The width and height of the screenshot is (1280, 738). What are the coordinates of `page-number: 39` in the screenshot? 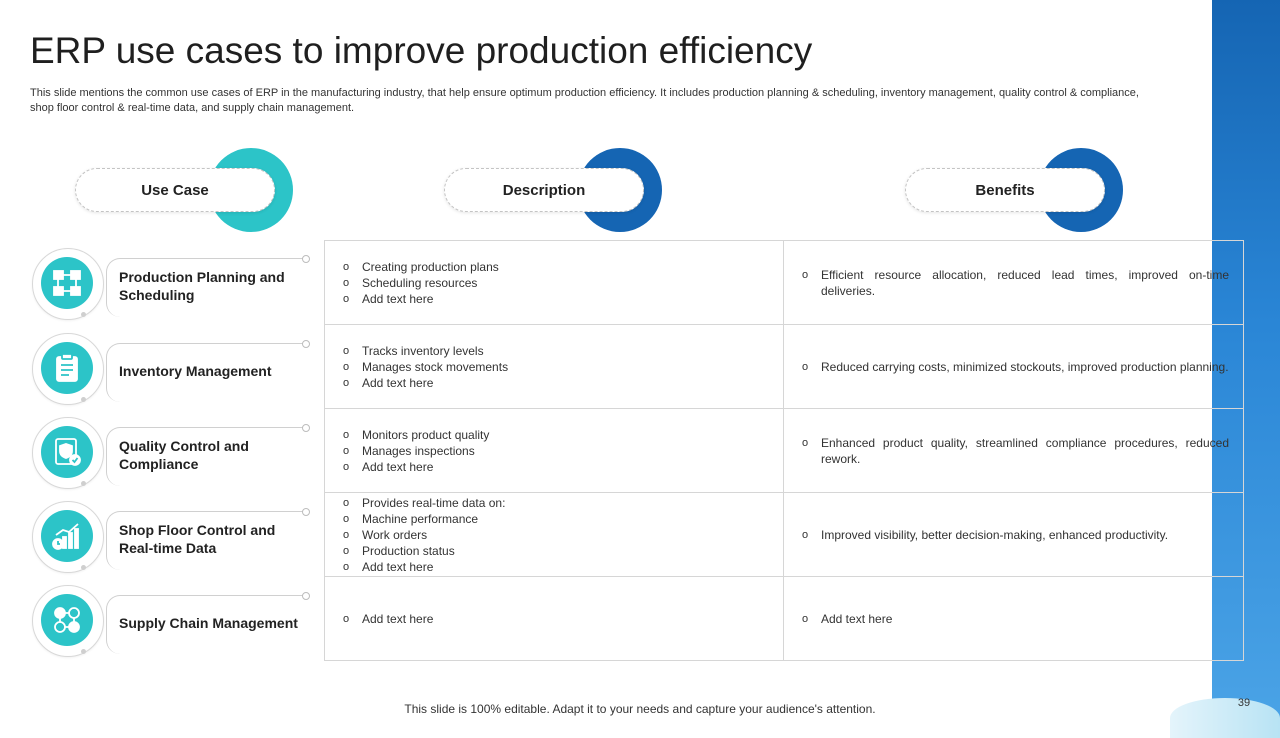 It's located at (1244, 703).